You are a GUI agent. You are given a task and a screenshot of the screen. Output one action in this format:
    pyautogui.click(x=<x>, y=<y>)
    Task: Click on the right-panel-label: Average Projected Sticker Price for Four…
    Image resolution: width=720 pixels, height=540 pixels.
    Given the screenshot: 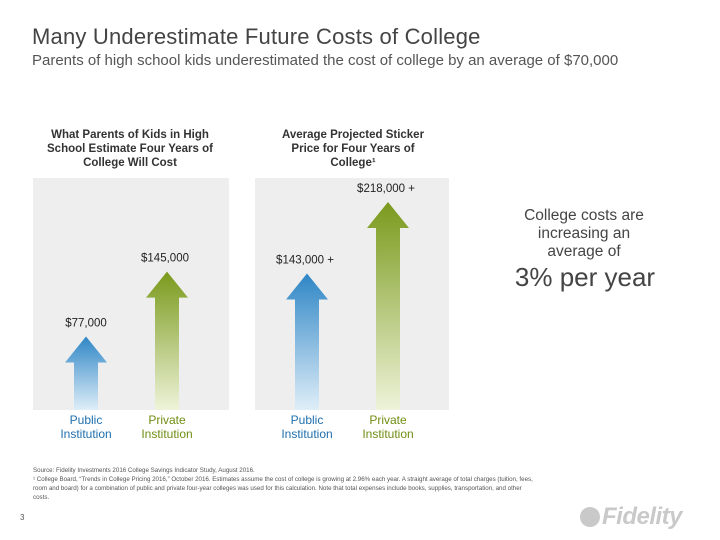 What is the action you would take?
    pyautogui.click(x=353, y=149)
    